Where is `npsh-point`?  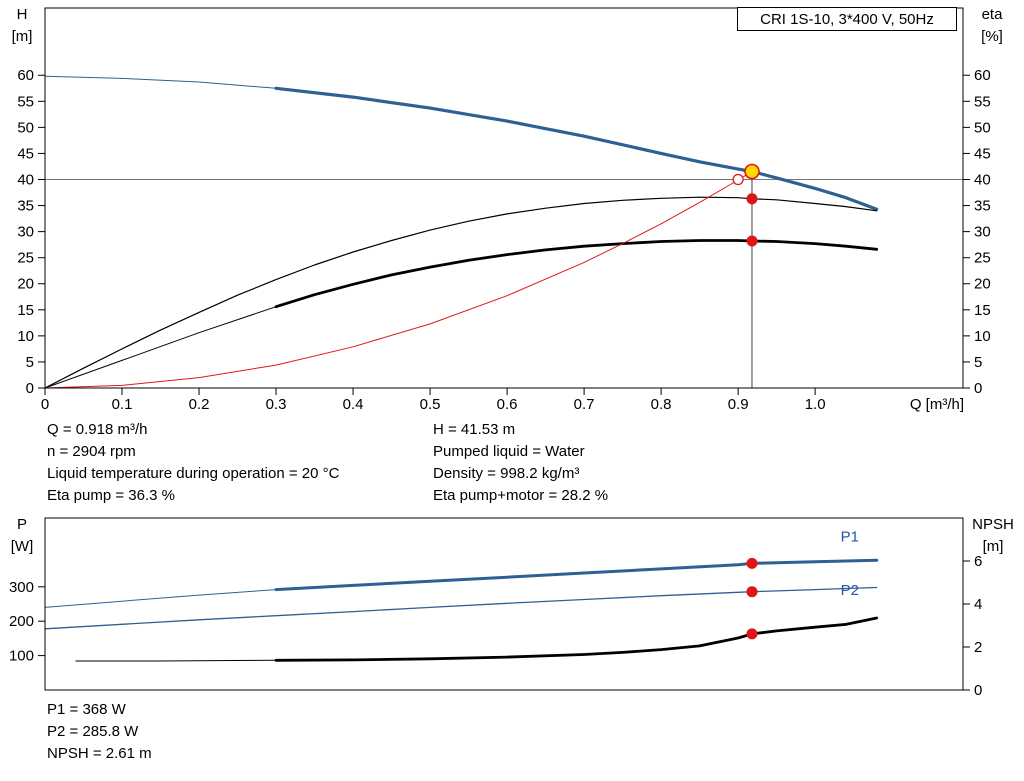
npsh-point is located at coordinates (752, 634).